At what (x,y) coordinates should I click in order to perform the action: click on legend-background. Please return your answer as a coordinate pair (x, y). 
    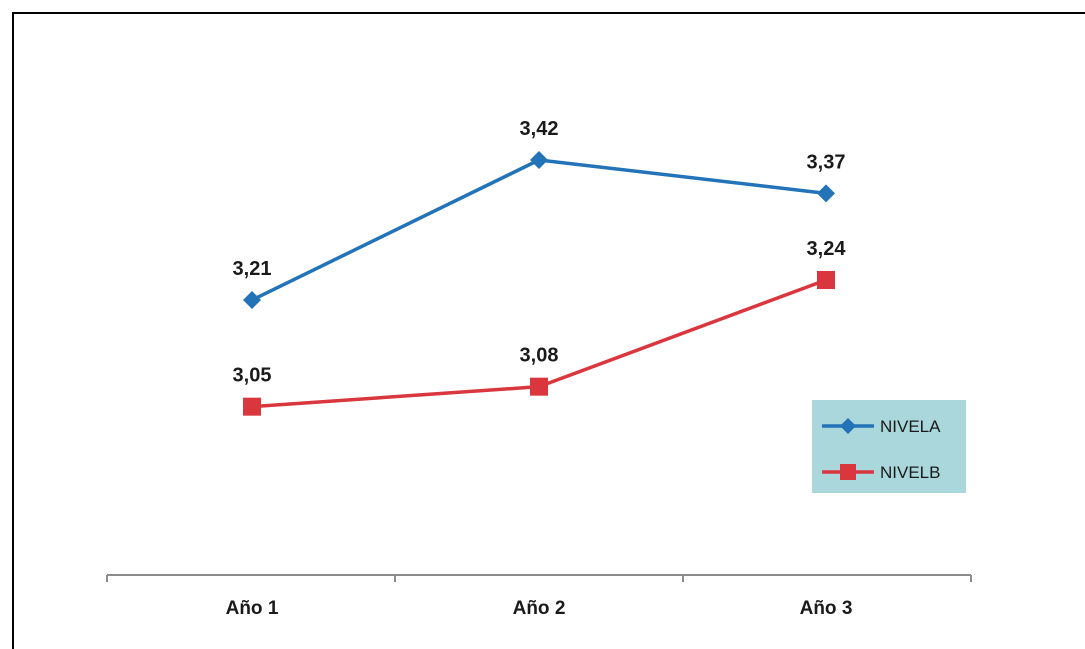
    Looking at the image, I should click on (889, 446).